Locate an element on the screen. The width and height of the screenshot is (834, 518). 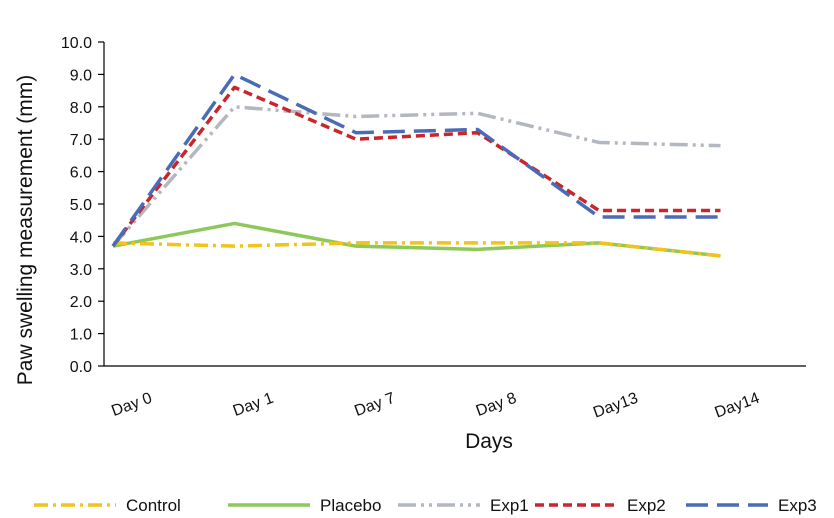
x-tick-label: Day 7 is located at coordinates (374, 405).